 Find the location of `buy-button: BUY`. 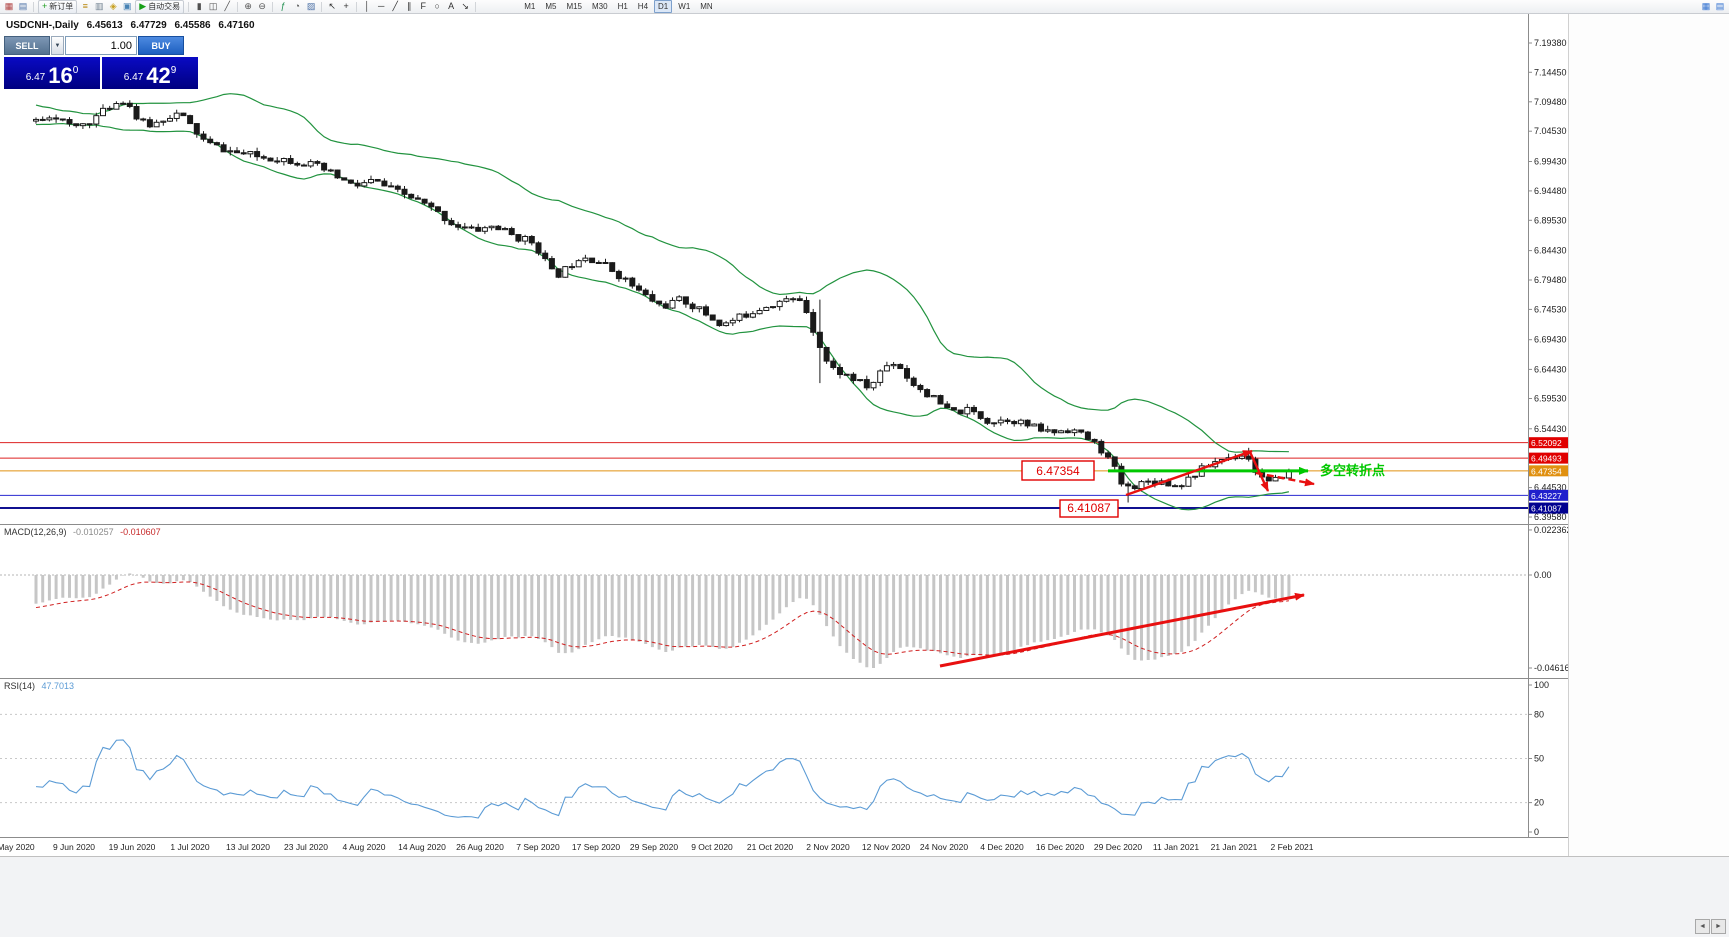

buy-button: BUY is located at coordinates (161, 45).